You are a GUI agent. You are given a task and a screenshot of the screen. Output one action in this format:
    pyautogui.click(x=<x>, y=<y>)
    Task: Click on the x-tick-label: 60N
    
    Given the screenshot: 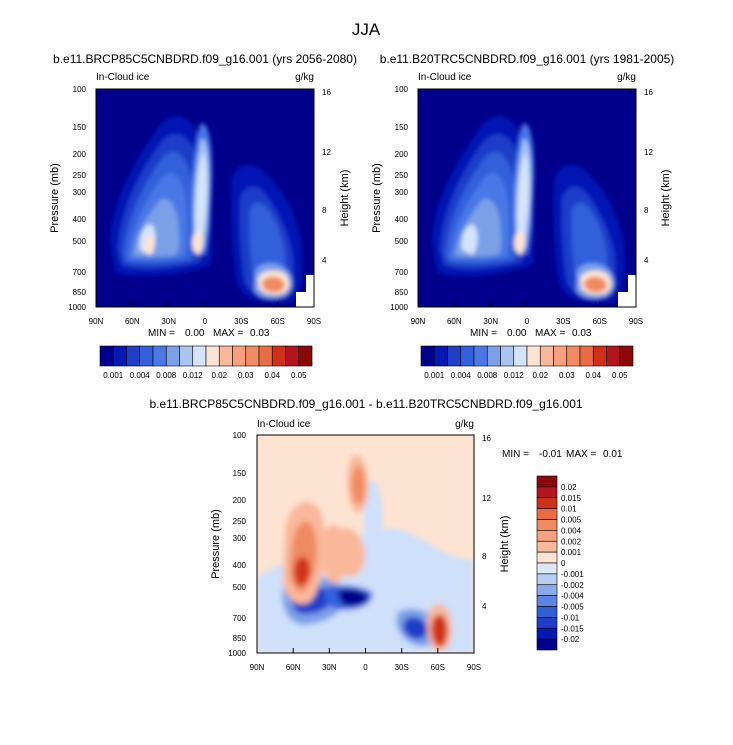 What is the action you would take?
    pyautogui.click(x=132, y=321)
    